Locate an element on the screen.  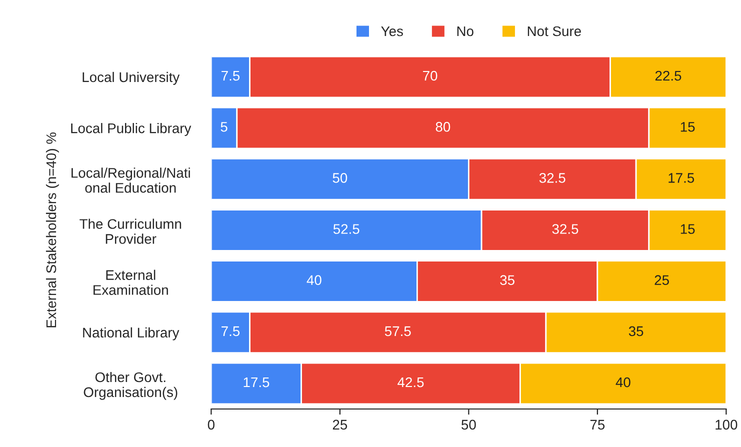
data-label: 22.5 is located at coordinates (668, 75).